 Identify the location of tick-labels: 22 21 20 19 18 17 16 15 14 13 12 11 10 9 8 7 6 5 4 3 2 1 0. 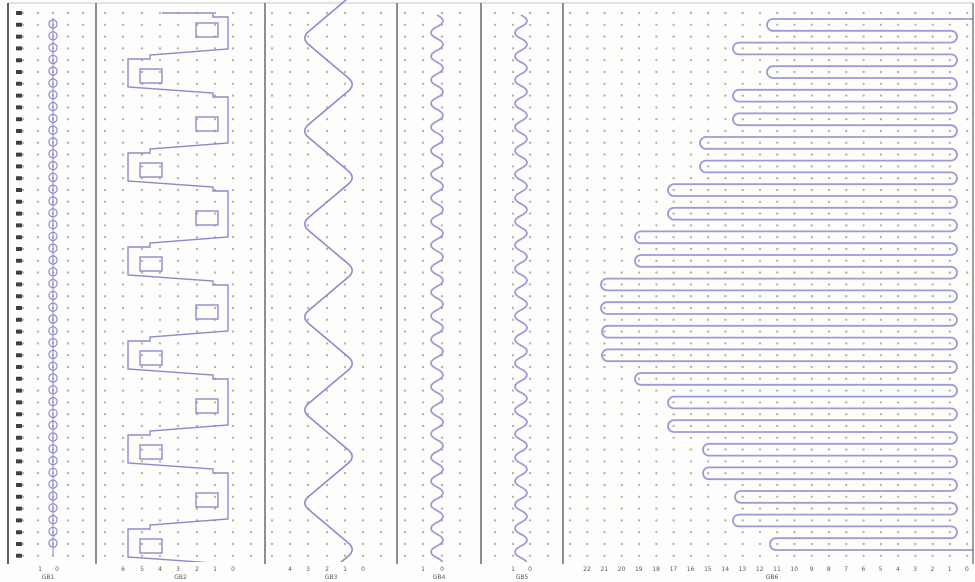
(776, 569).